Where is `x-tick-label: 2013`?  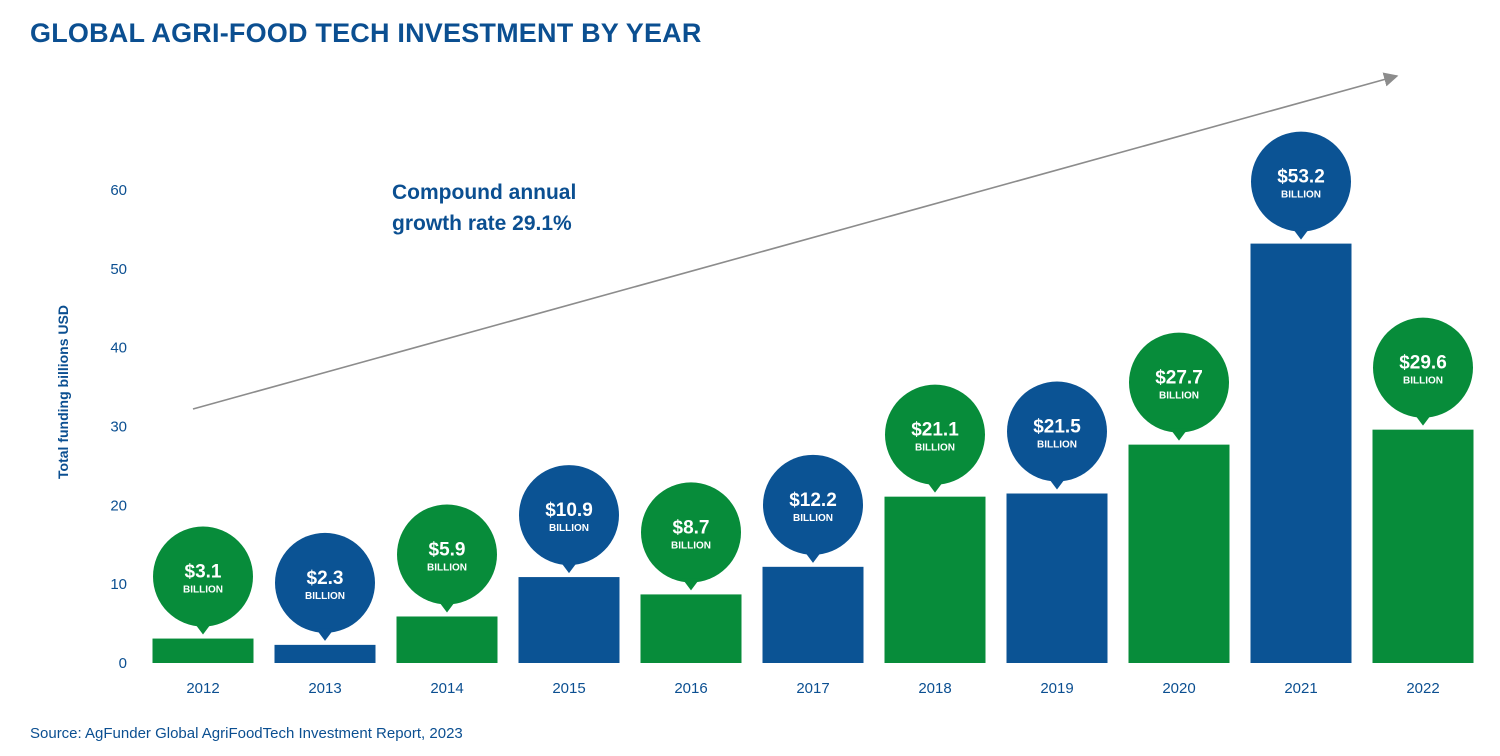 x-tick-label: 2013 is located at coordinates (324, 688).